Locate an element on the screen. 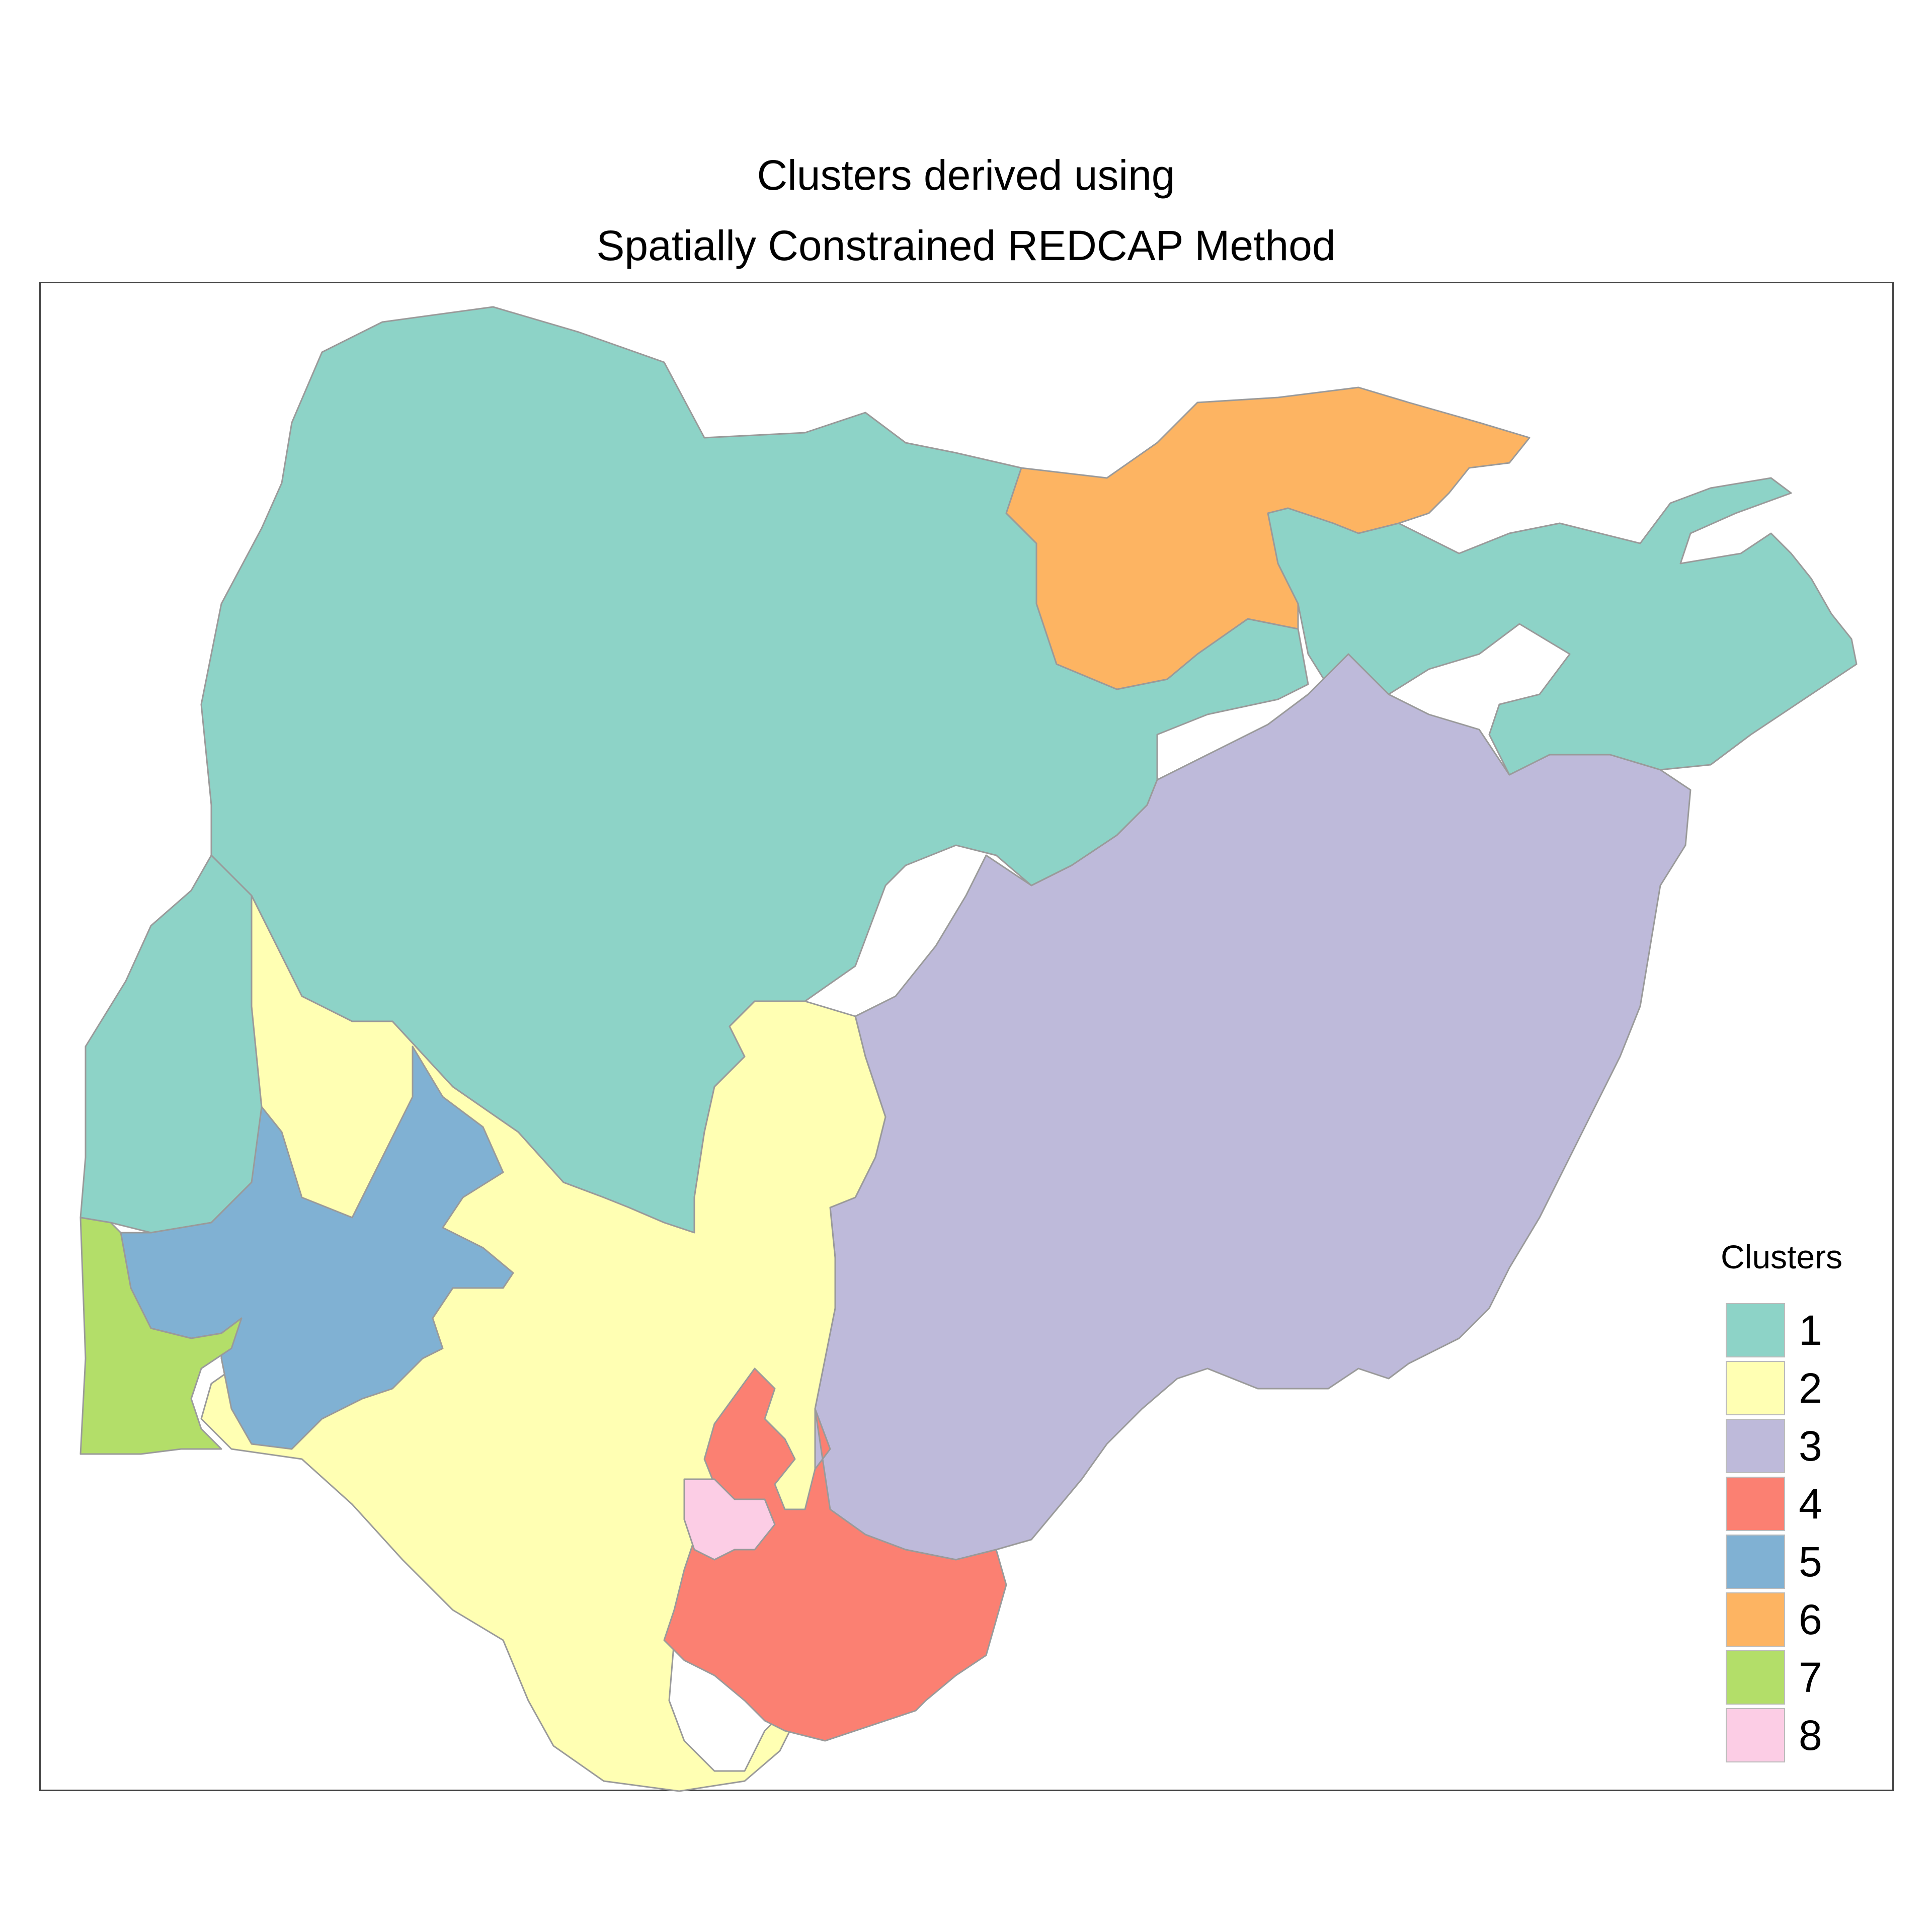 Image resolution: width=1932 pixels, height=1932 pixels. legend-label-6: 6 is located at coordinates (1810, 1620).